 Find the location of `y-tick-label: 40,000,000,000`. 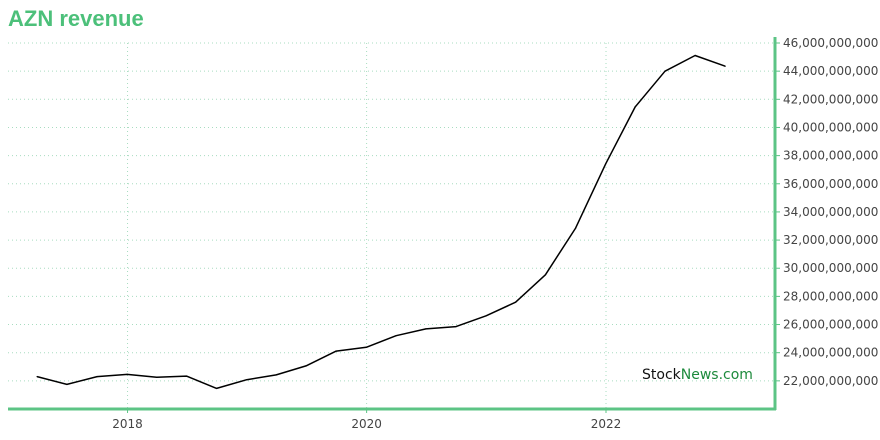

y-tick-label: 40,000,000,000 is located at coordinates (830, 127).